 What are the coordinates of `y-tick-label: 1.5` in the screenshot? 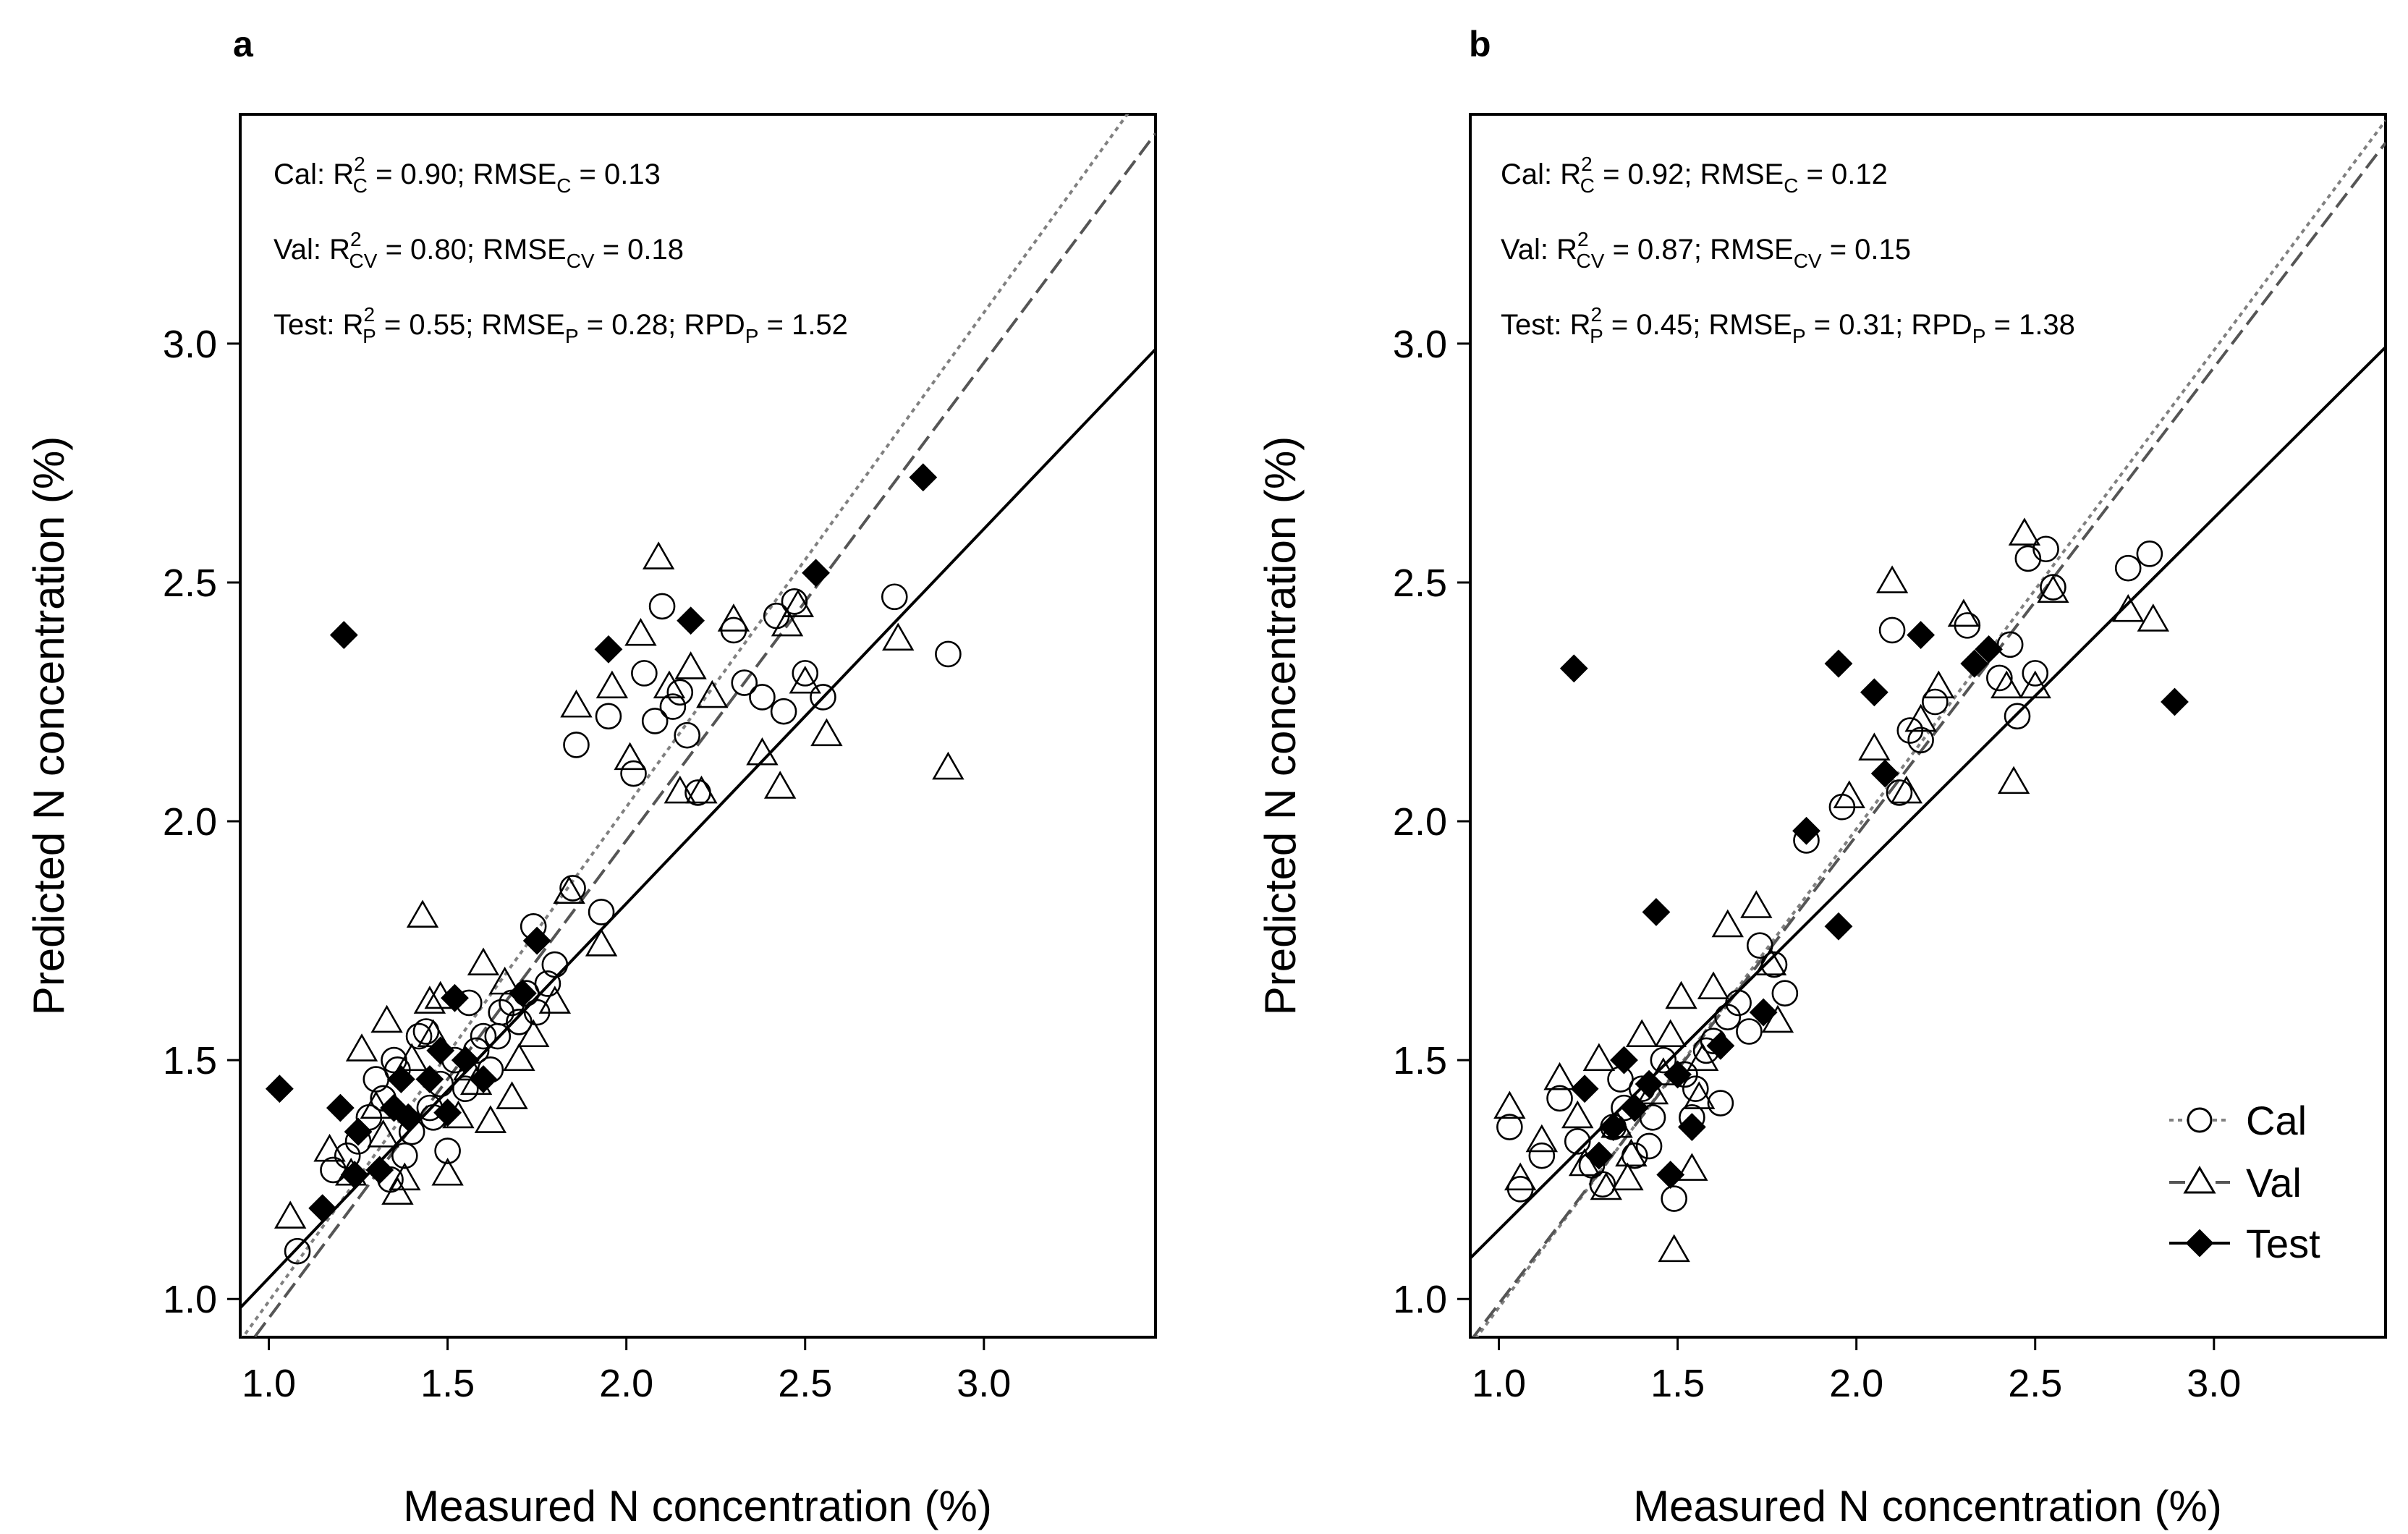 It's located at (1420, 1060).